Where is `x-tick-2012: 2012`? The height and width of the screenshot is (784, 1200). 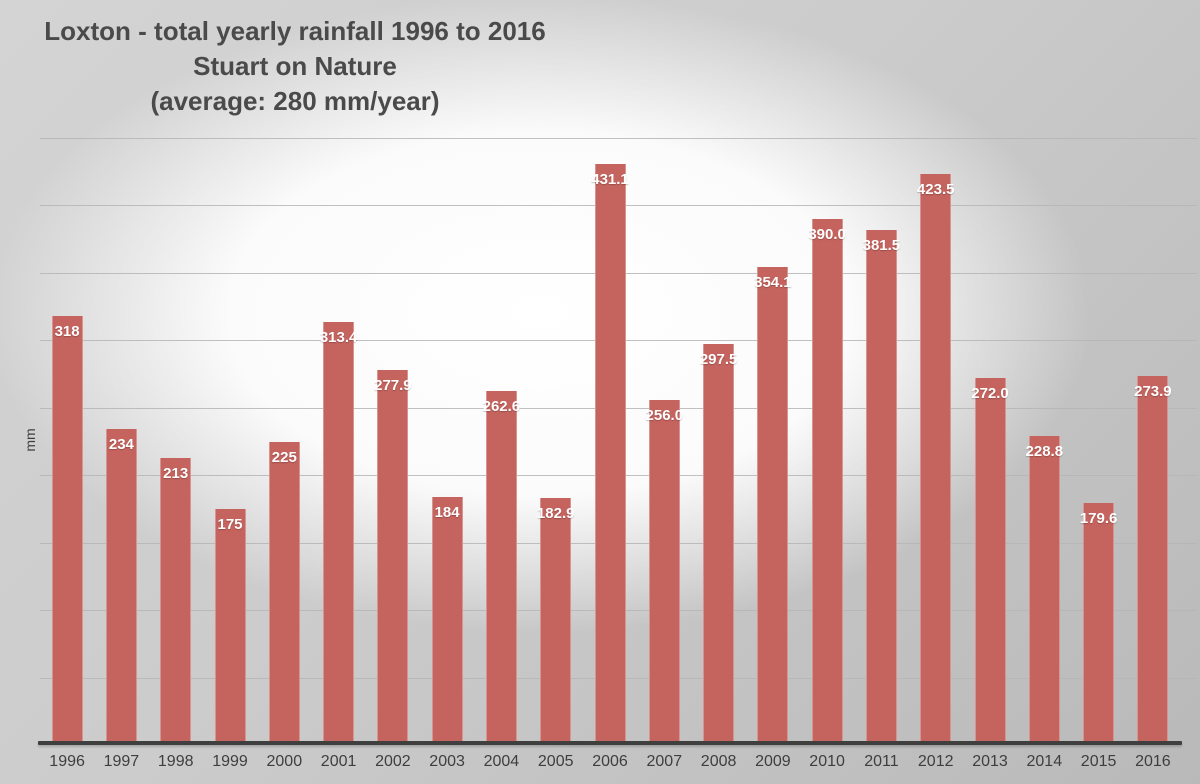 x-tick-2012: 2012 is located at coordinates (935, 761).